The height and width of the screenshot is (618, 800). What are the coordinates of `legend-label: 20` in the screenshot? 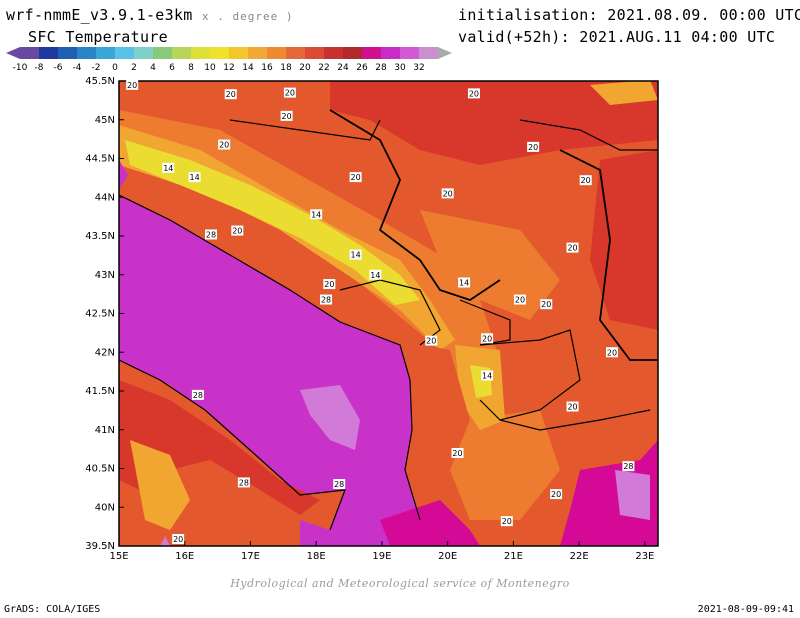 It's located at (305, 68).